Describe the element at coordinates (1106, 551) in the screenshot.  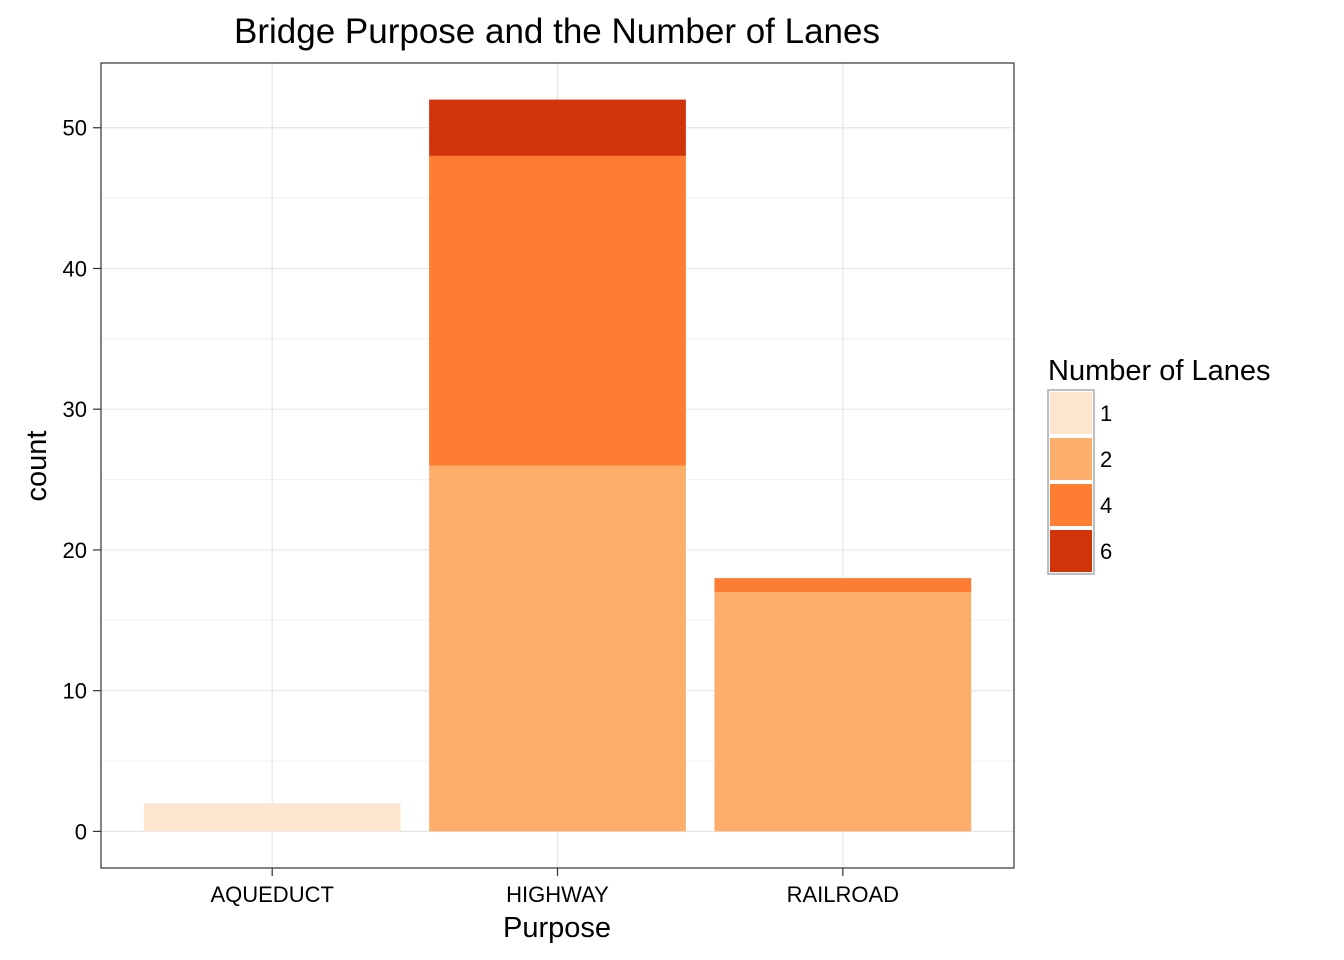
I see `legend-label-6: 6` at that location.